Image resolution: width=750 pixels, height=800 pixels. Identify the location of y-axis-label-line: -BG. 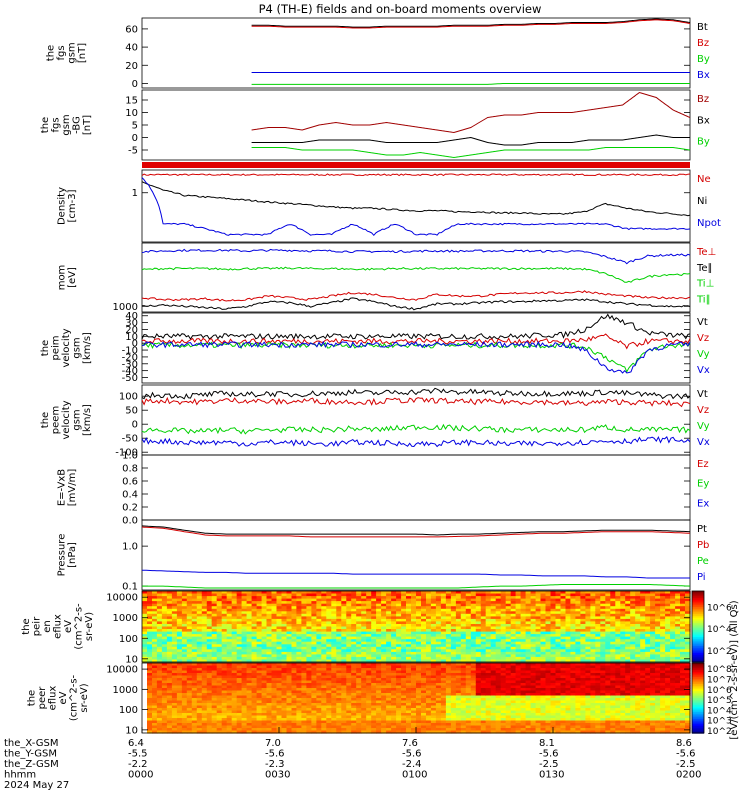
(77, 125).